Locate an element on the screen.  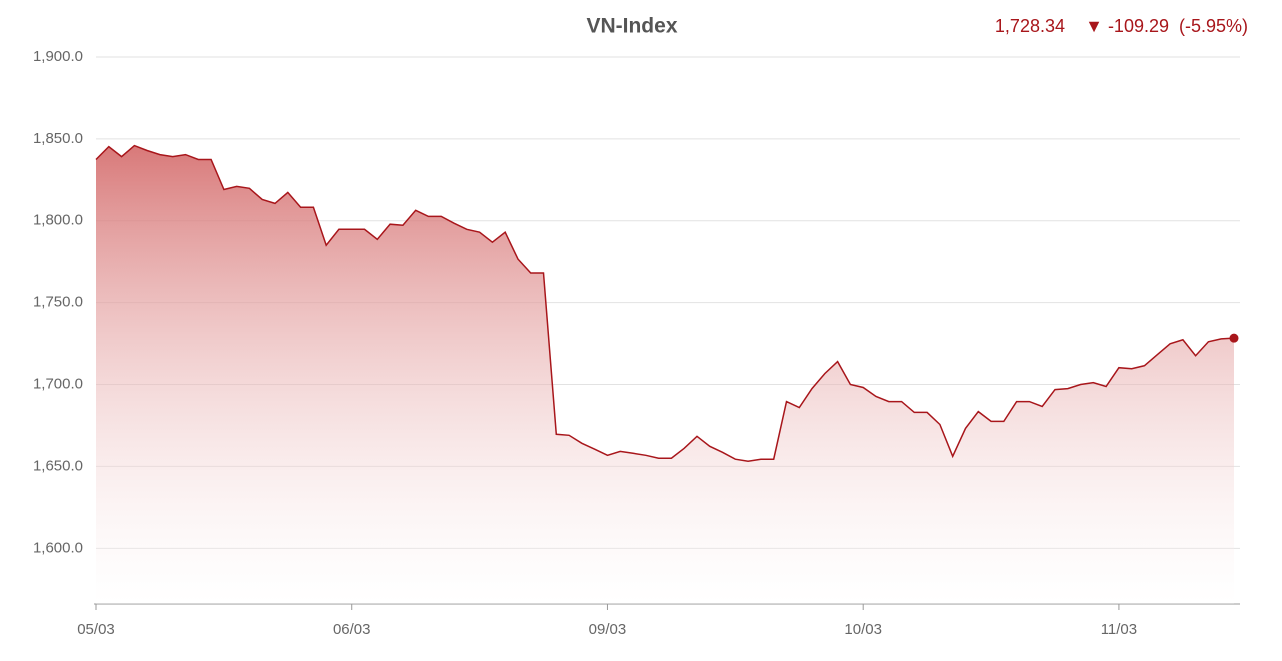
y-tick-label: 1,600.0 is located at coordinates (58, 547).